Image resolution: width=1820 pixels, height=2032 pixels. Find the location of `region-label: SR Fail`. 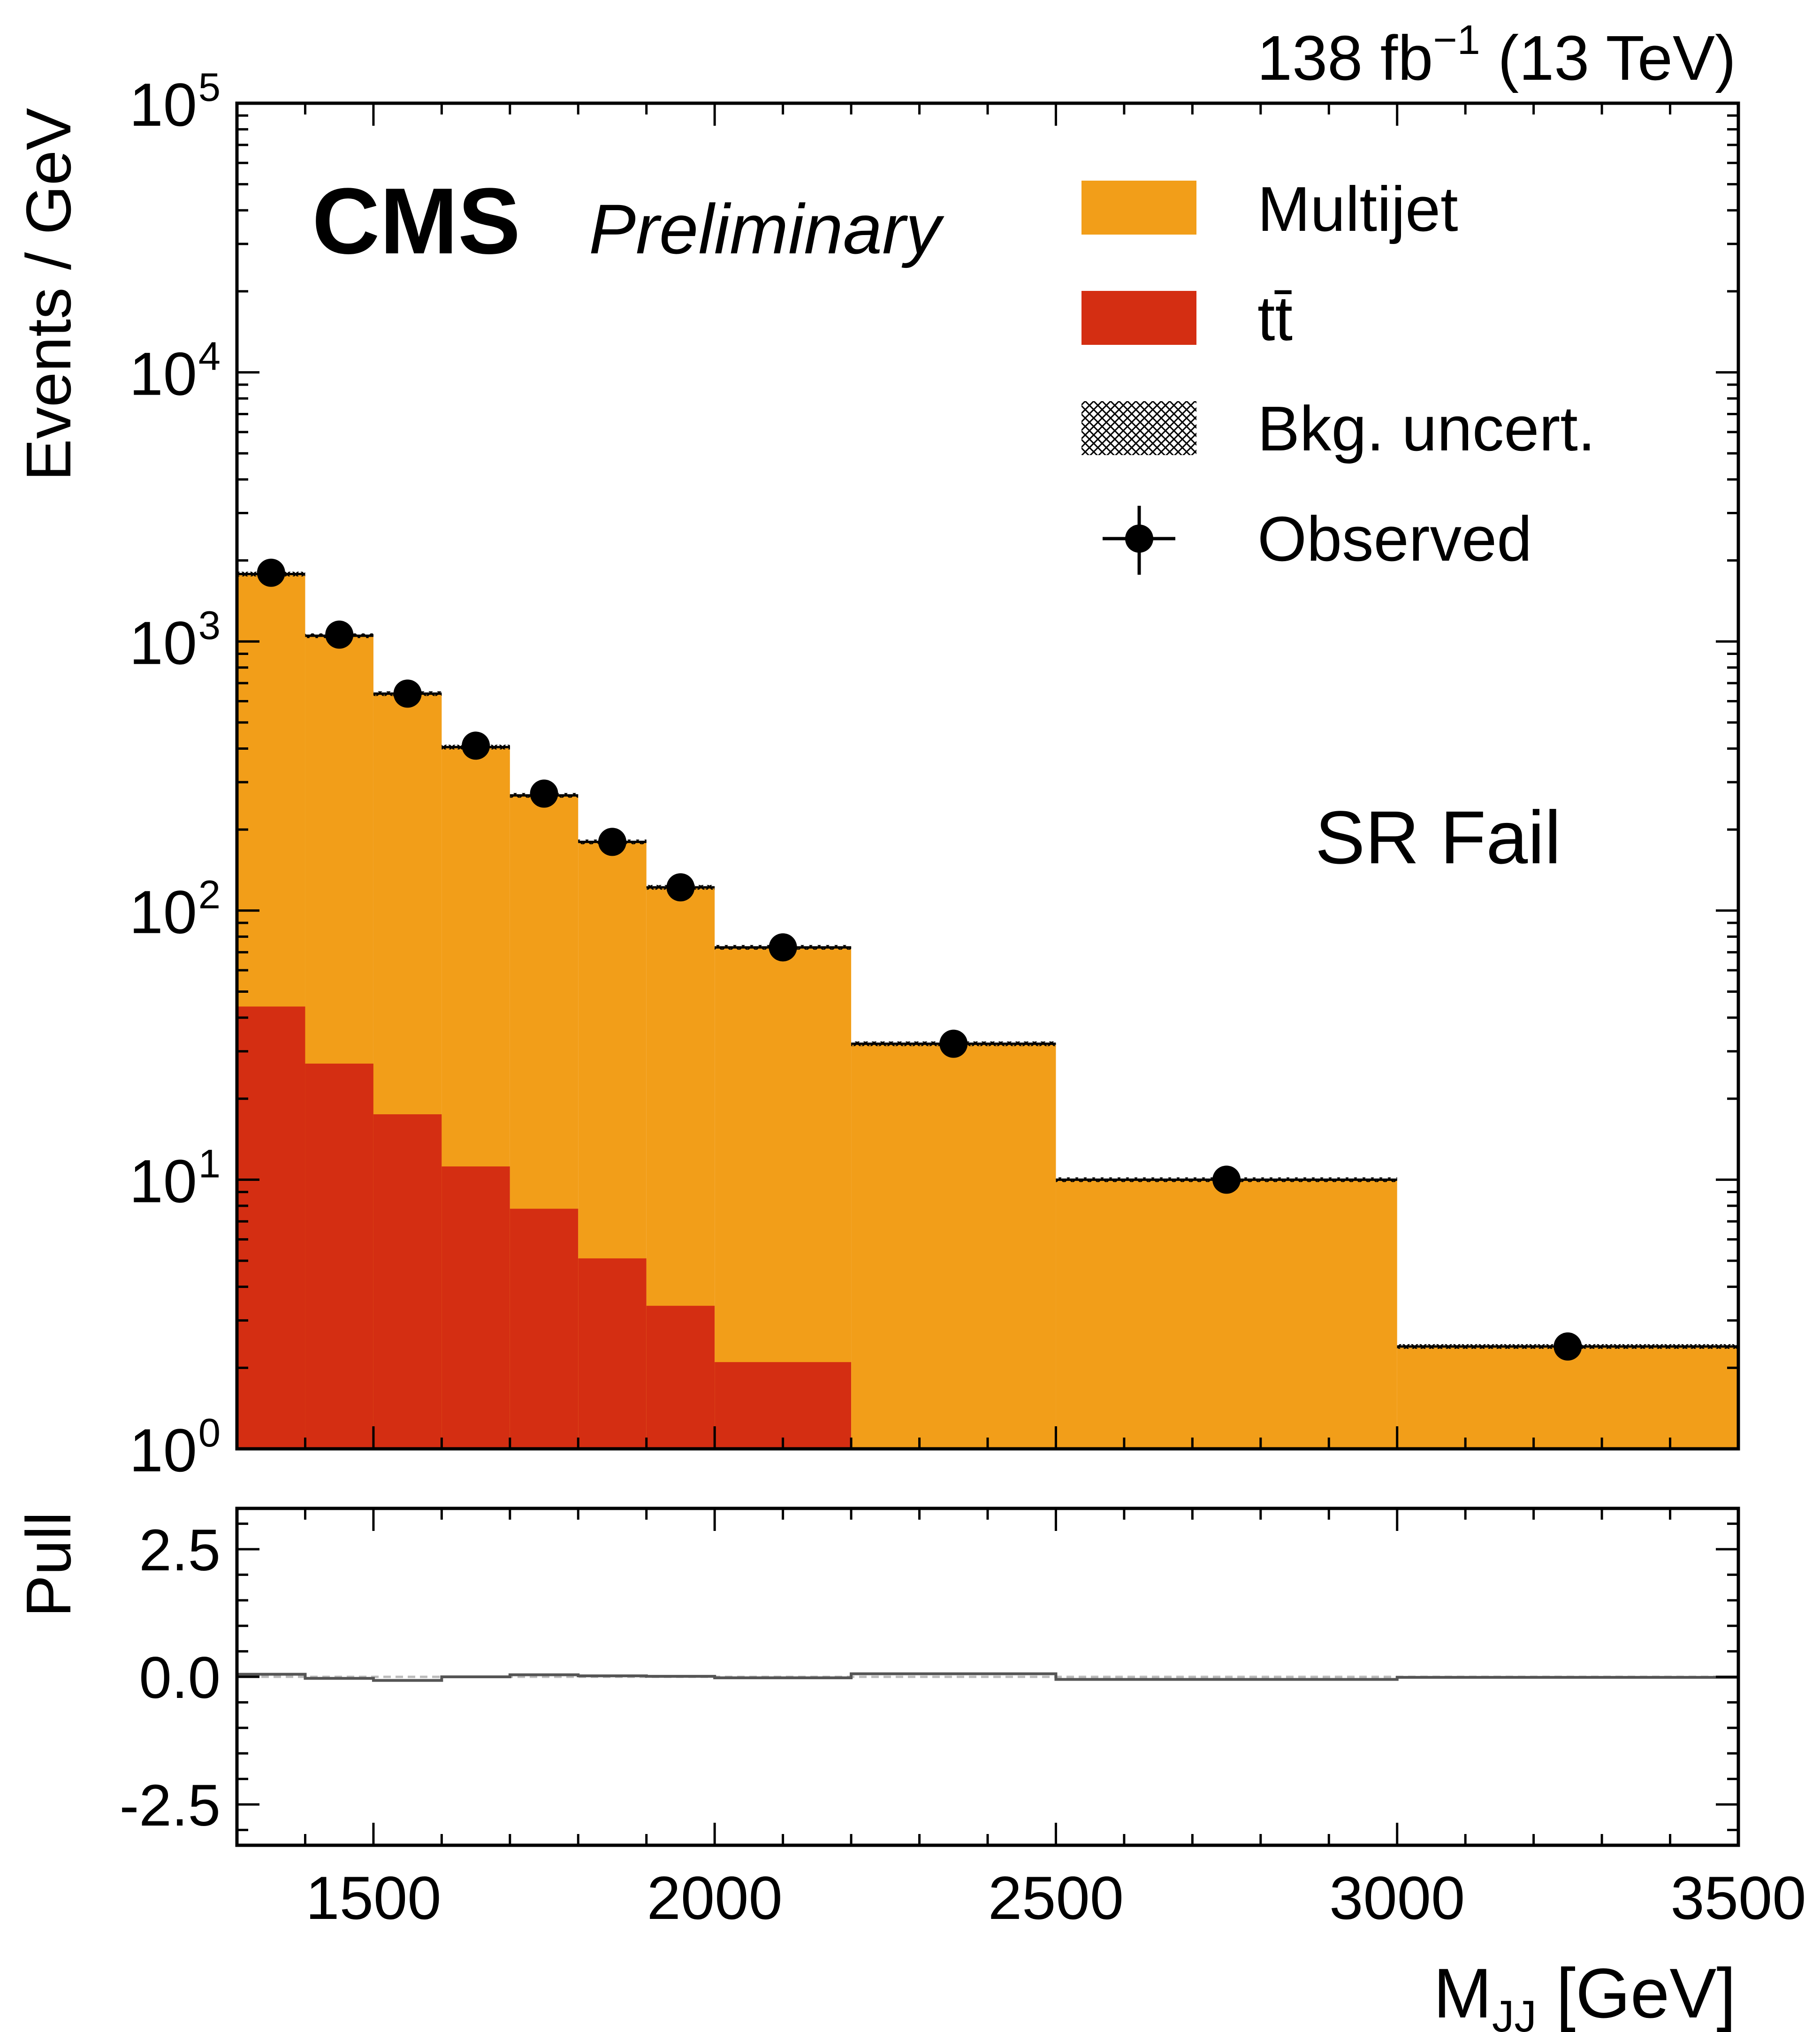

region-label: SR Fail is located at coordinates (1438, 837).